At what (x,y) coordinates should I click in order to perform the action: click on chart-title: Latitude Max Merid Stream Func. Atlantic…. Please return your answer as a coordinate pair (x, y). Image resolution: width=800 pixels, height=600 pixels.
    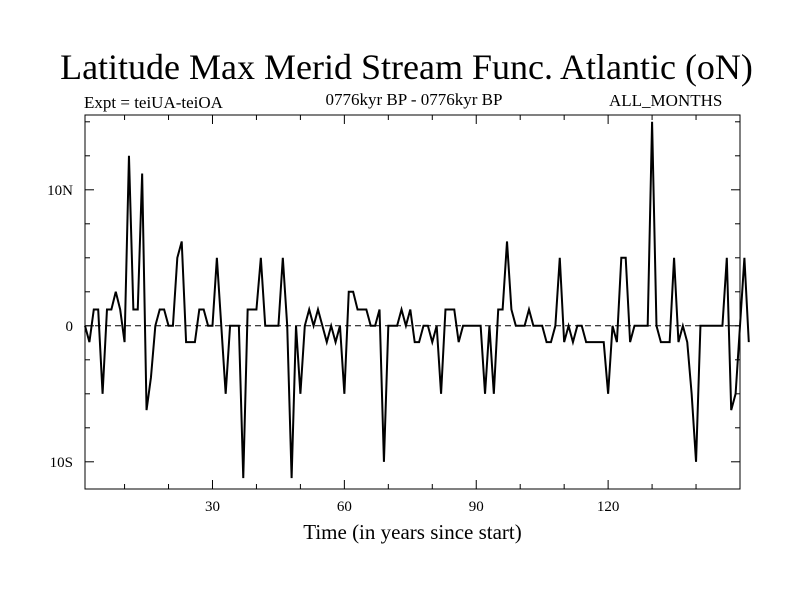
    Looking at the image, I should click on (406, 67).